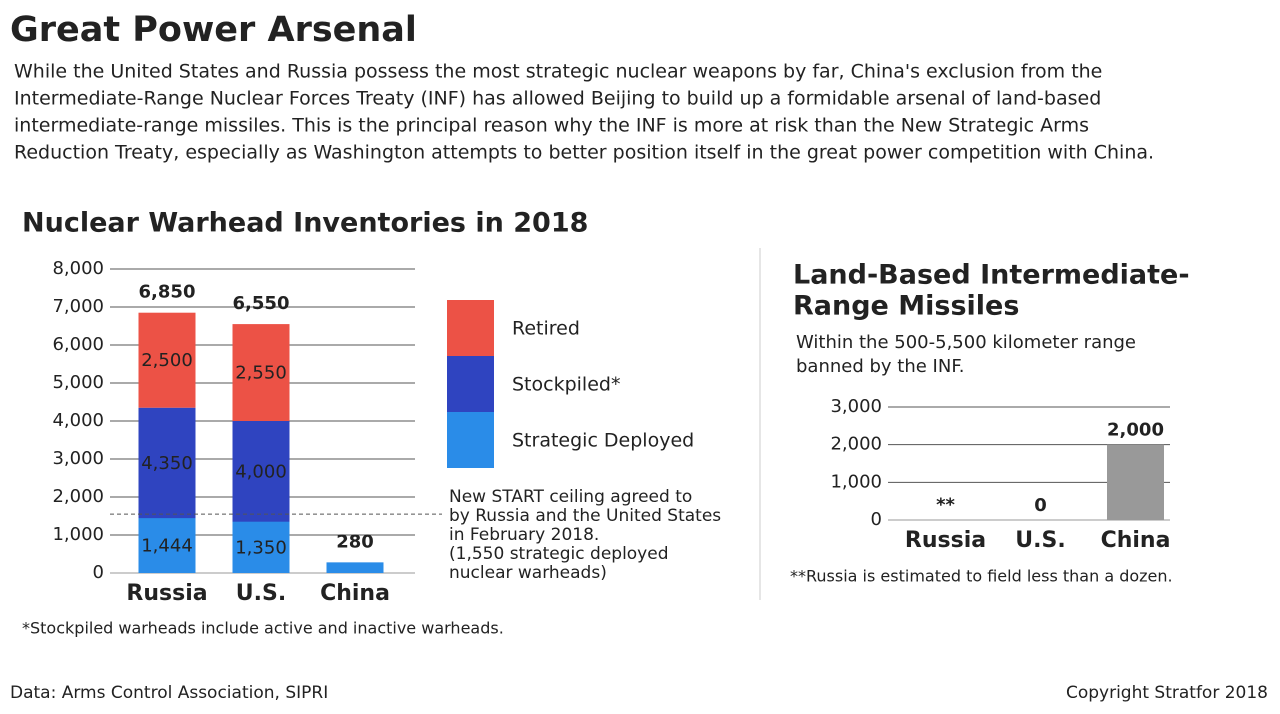 The image size is (1280, 714). Describe the element at coordinates (78, 268) in the screenshot. I see `y-tick-label: 8,000` at that location.